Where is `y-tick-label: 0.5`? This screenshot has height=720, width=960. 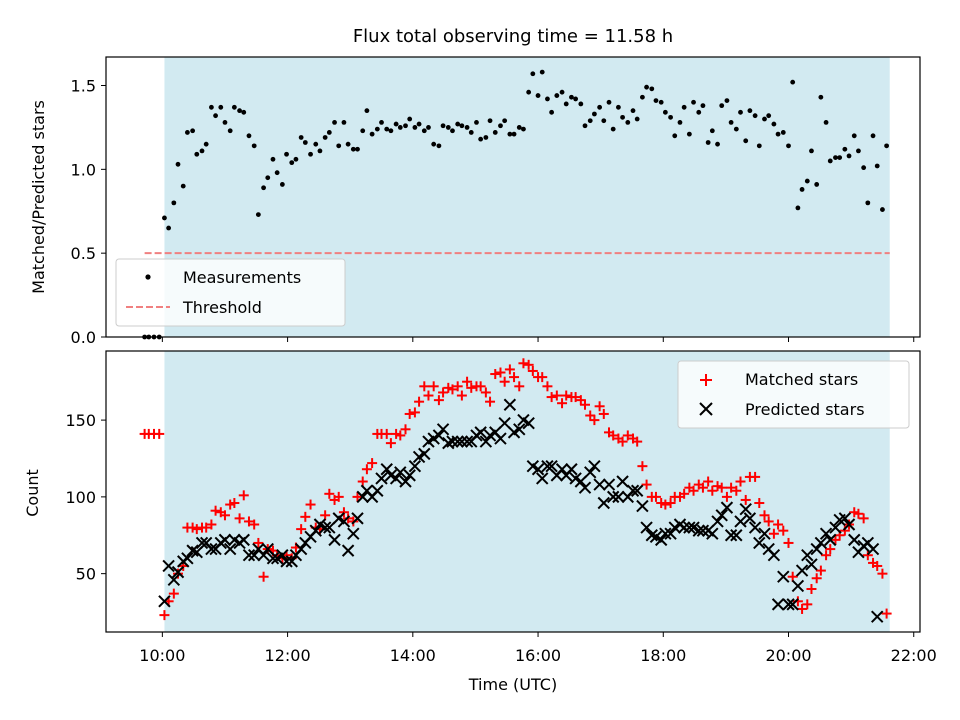 y-tick-label: 0.5 is located at coordinates (83, 253).